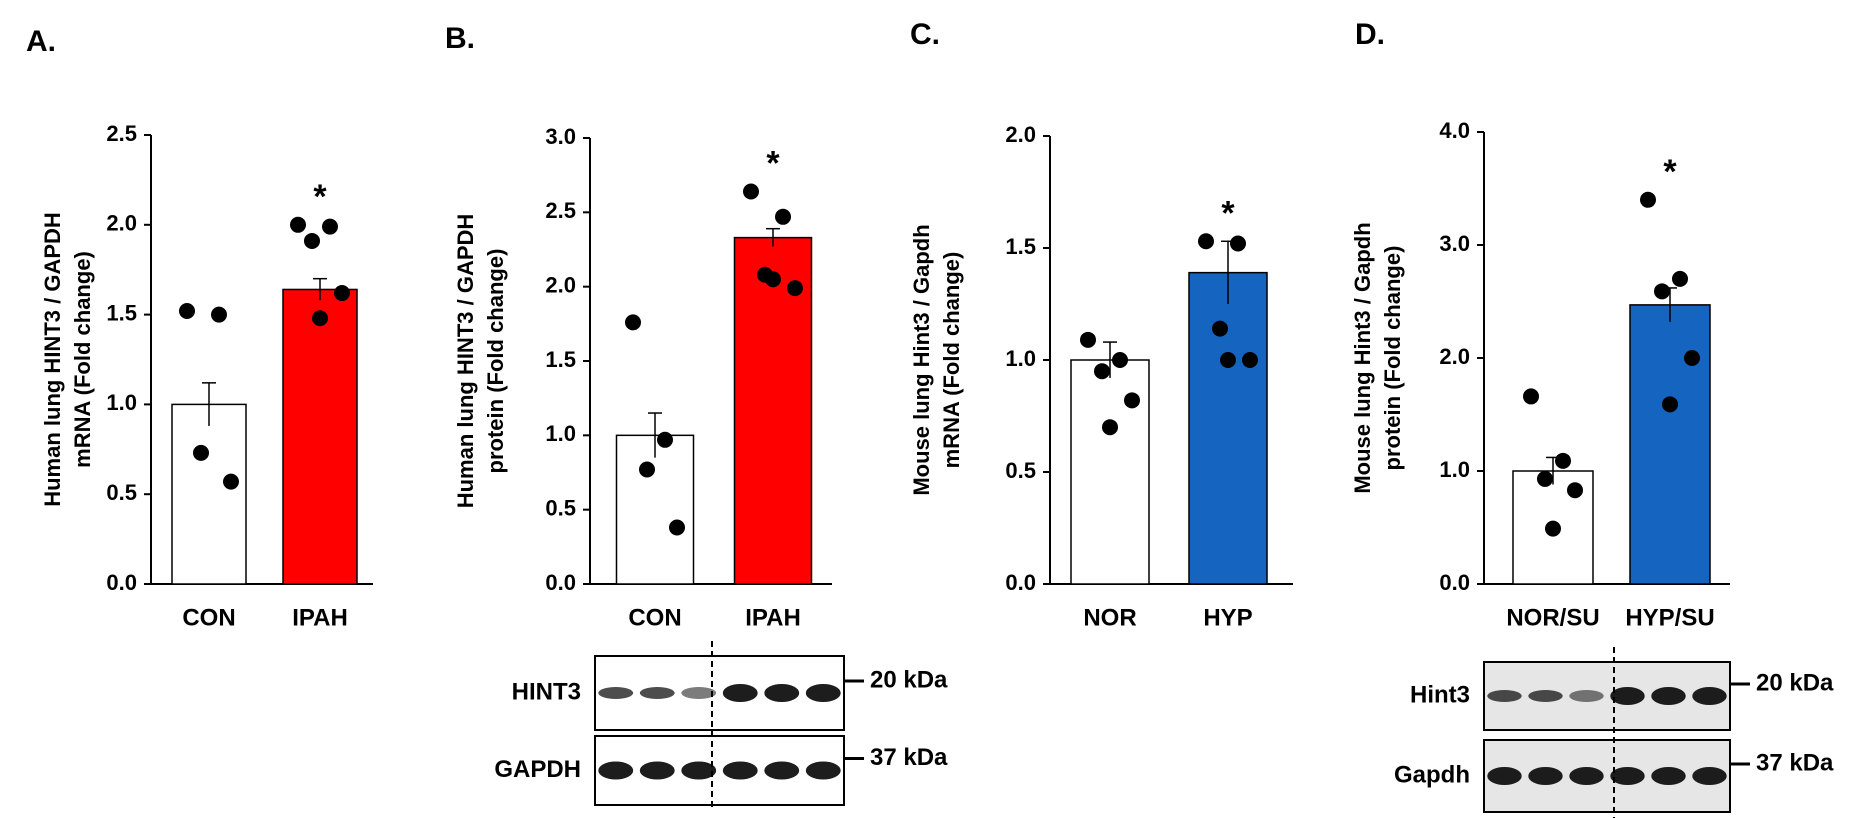 The height and width of the screenshot is (818, 1868). What do you see at coordinates (537, 769) in the screenshot?
I see `blot-label: GAPDH` at bounding box center [537, 769].